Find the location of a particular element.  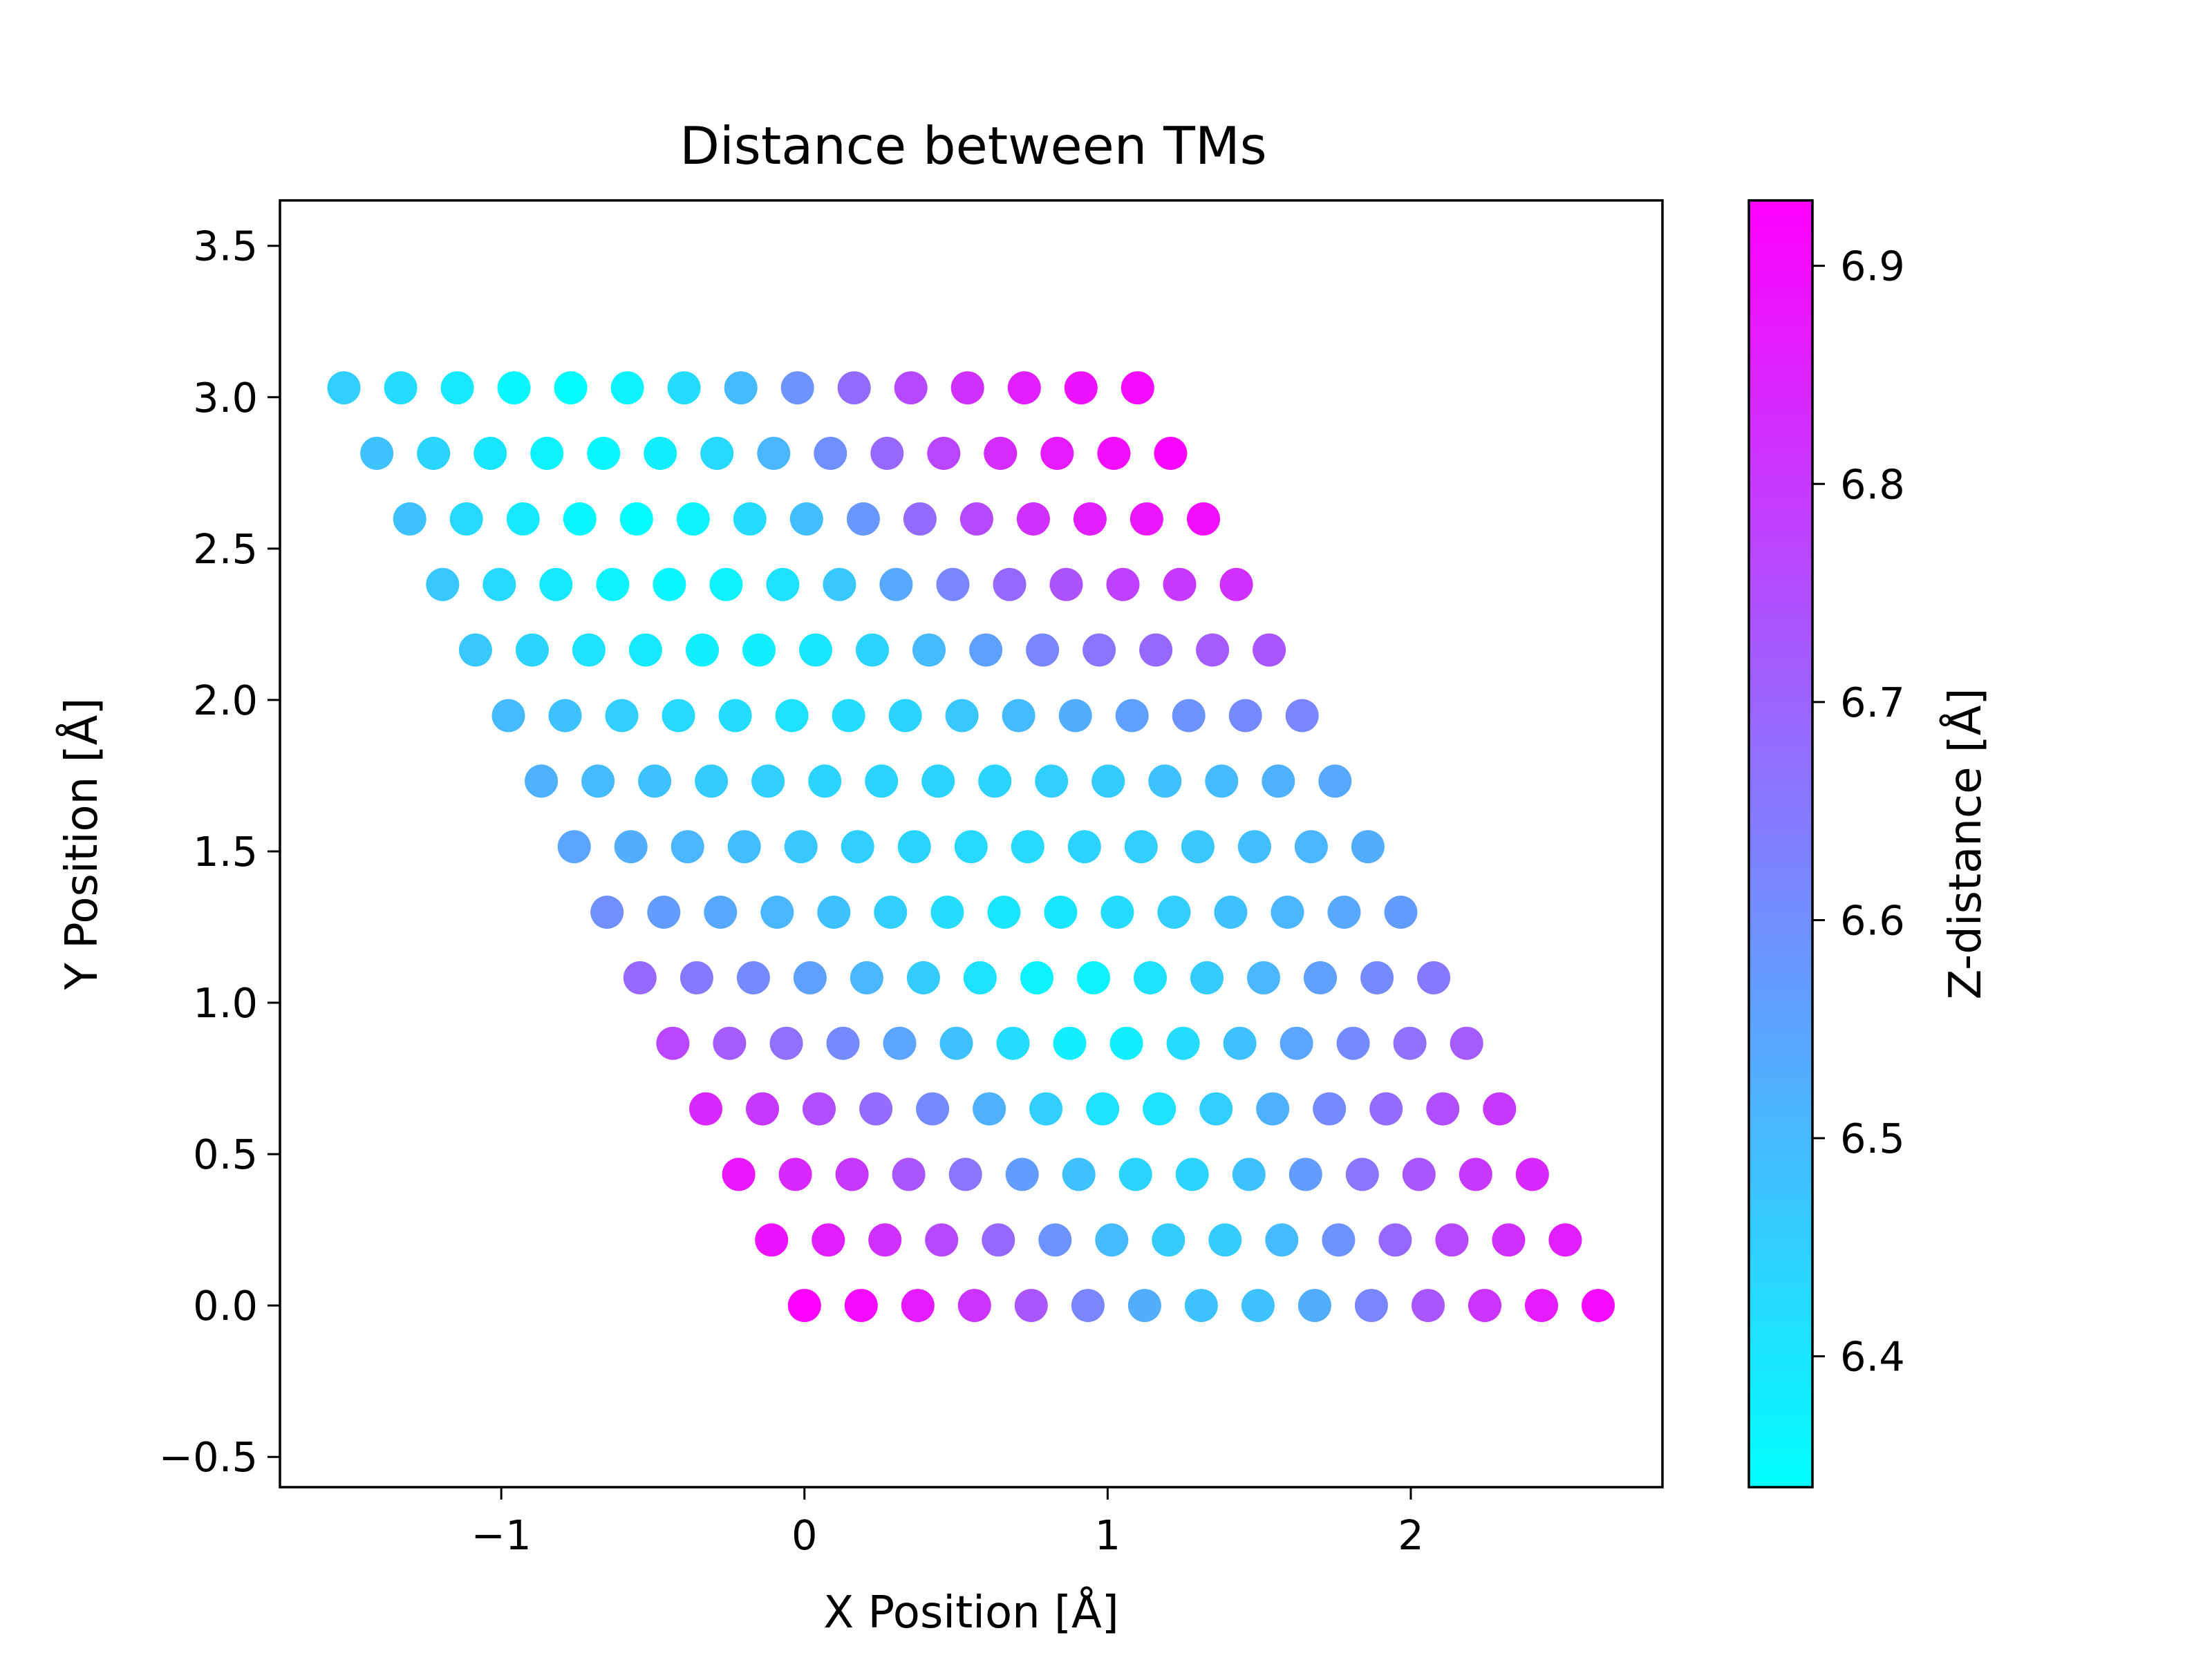

x-tick-label: 2 is located at coordinates (1411, 1535).